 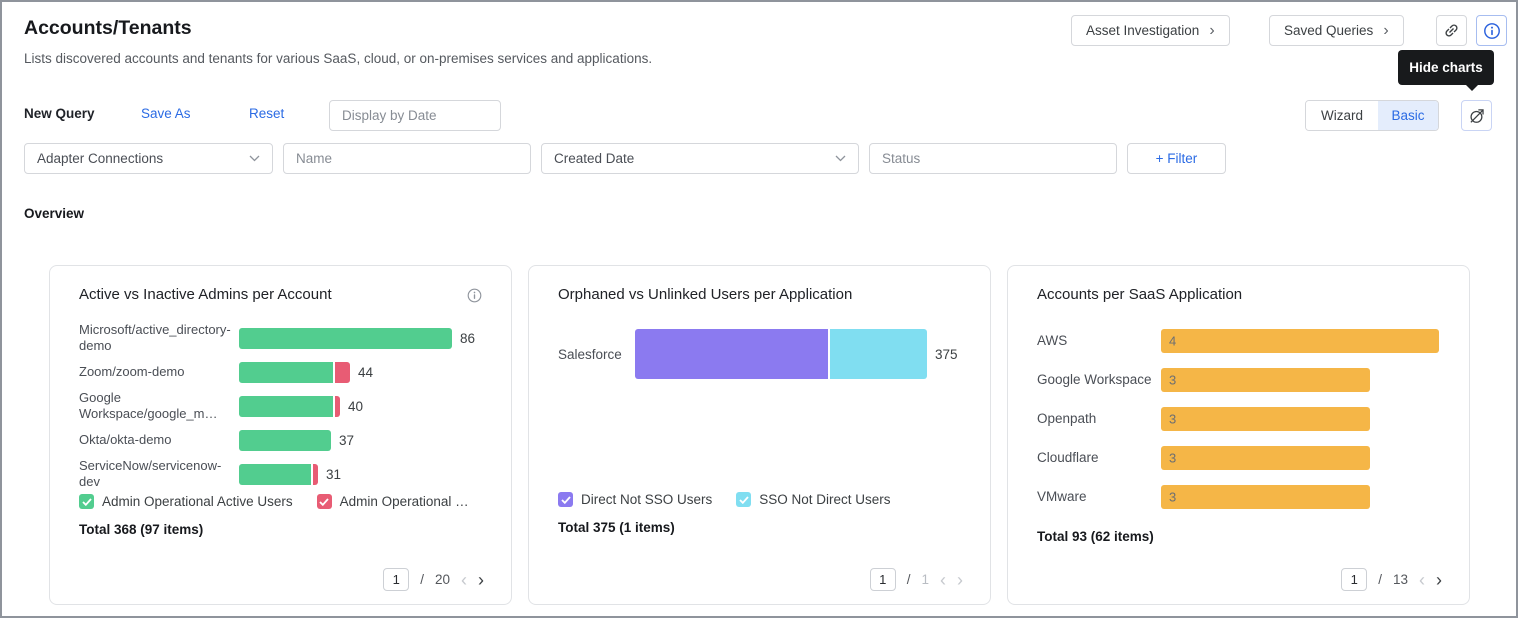 What do you see at coordinates (415, 115) in the screenshot?
I see `display-by-date-input` at bounding box center [415, 115].